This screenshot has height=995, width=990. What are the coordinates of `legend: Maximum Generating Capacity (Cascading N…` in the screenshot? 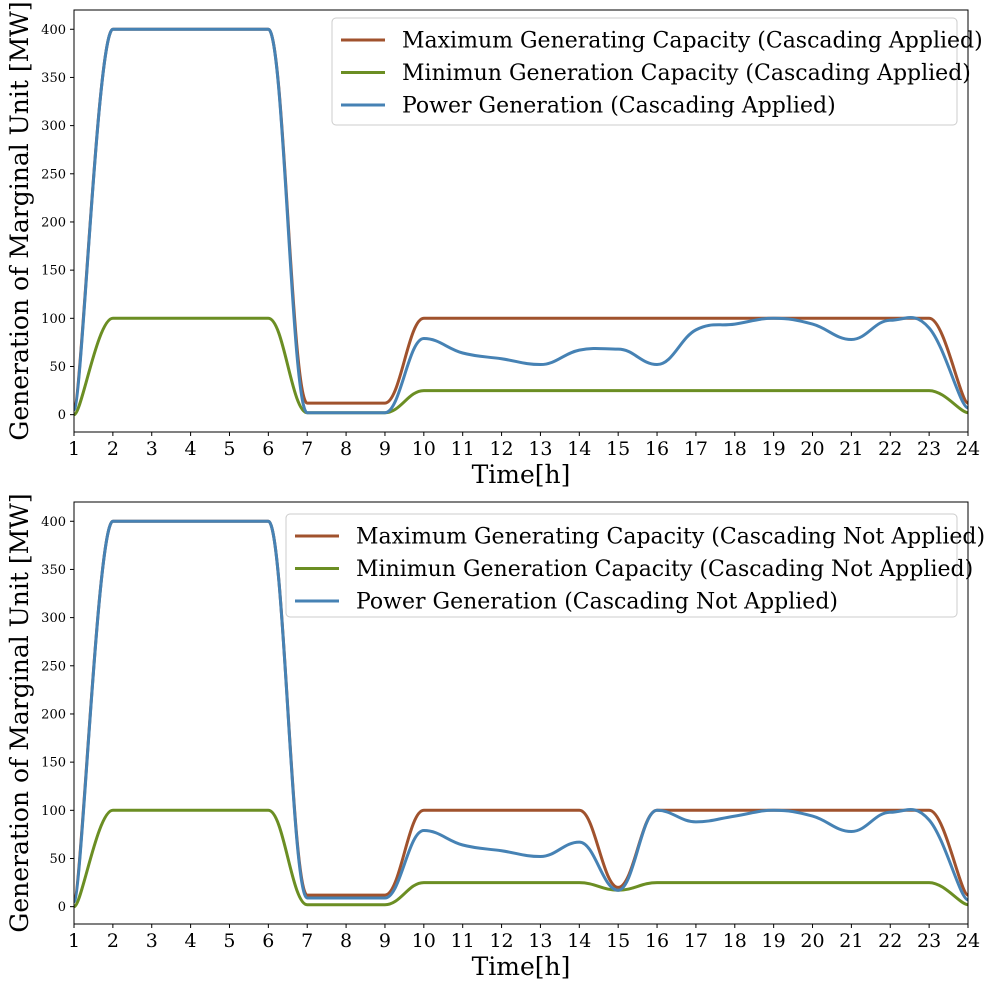 It's located at (635, 565).